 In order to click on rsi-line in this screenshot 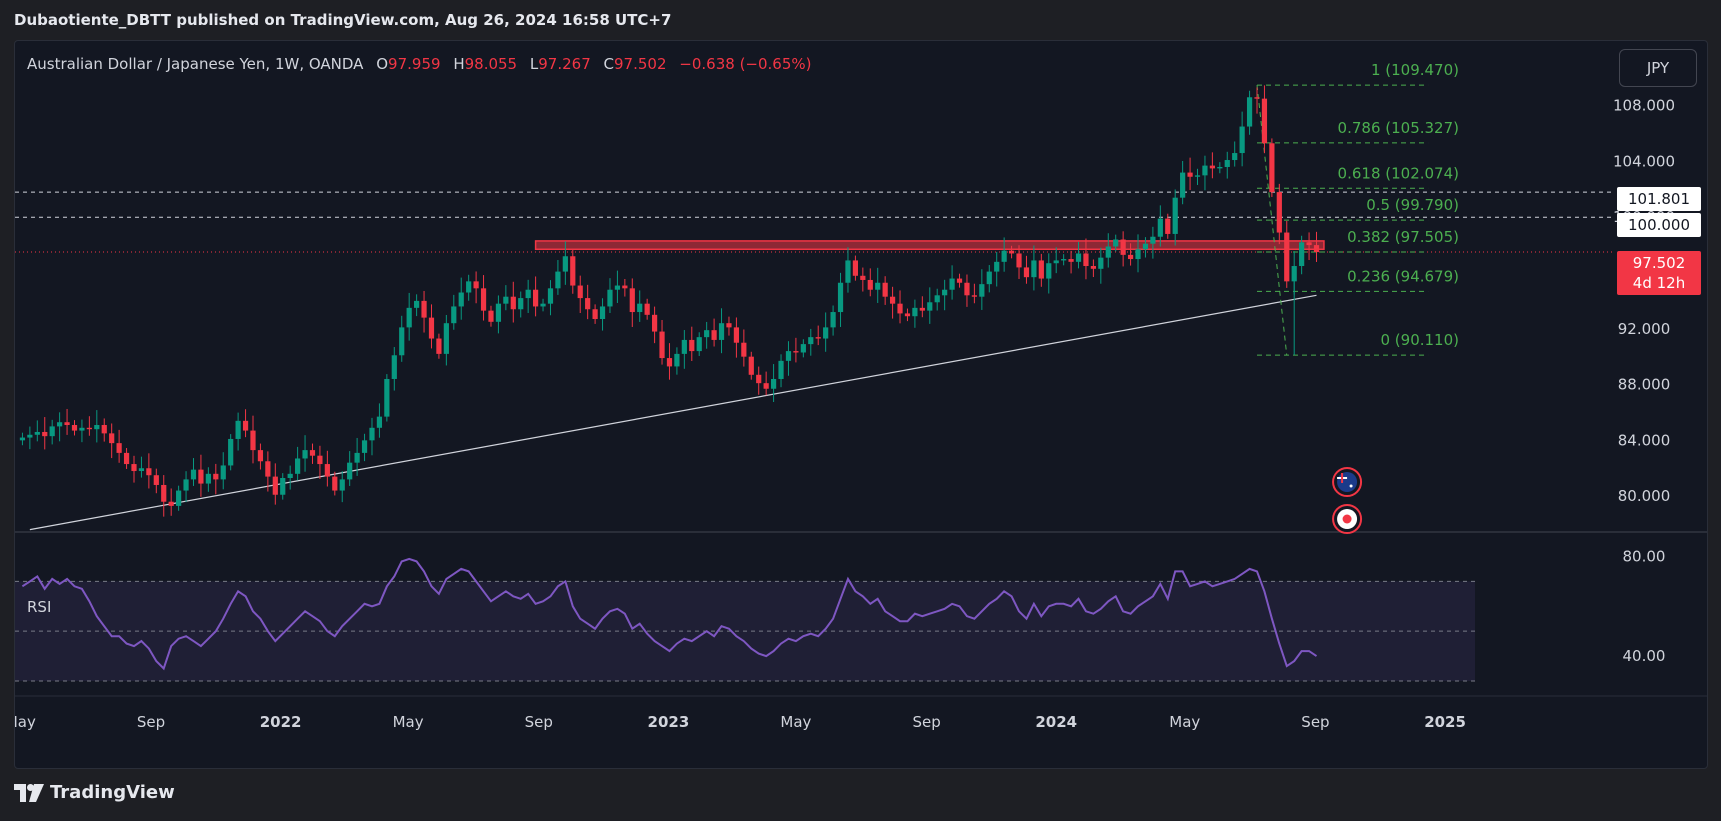, I will do `click(669, 614)`.